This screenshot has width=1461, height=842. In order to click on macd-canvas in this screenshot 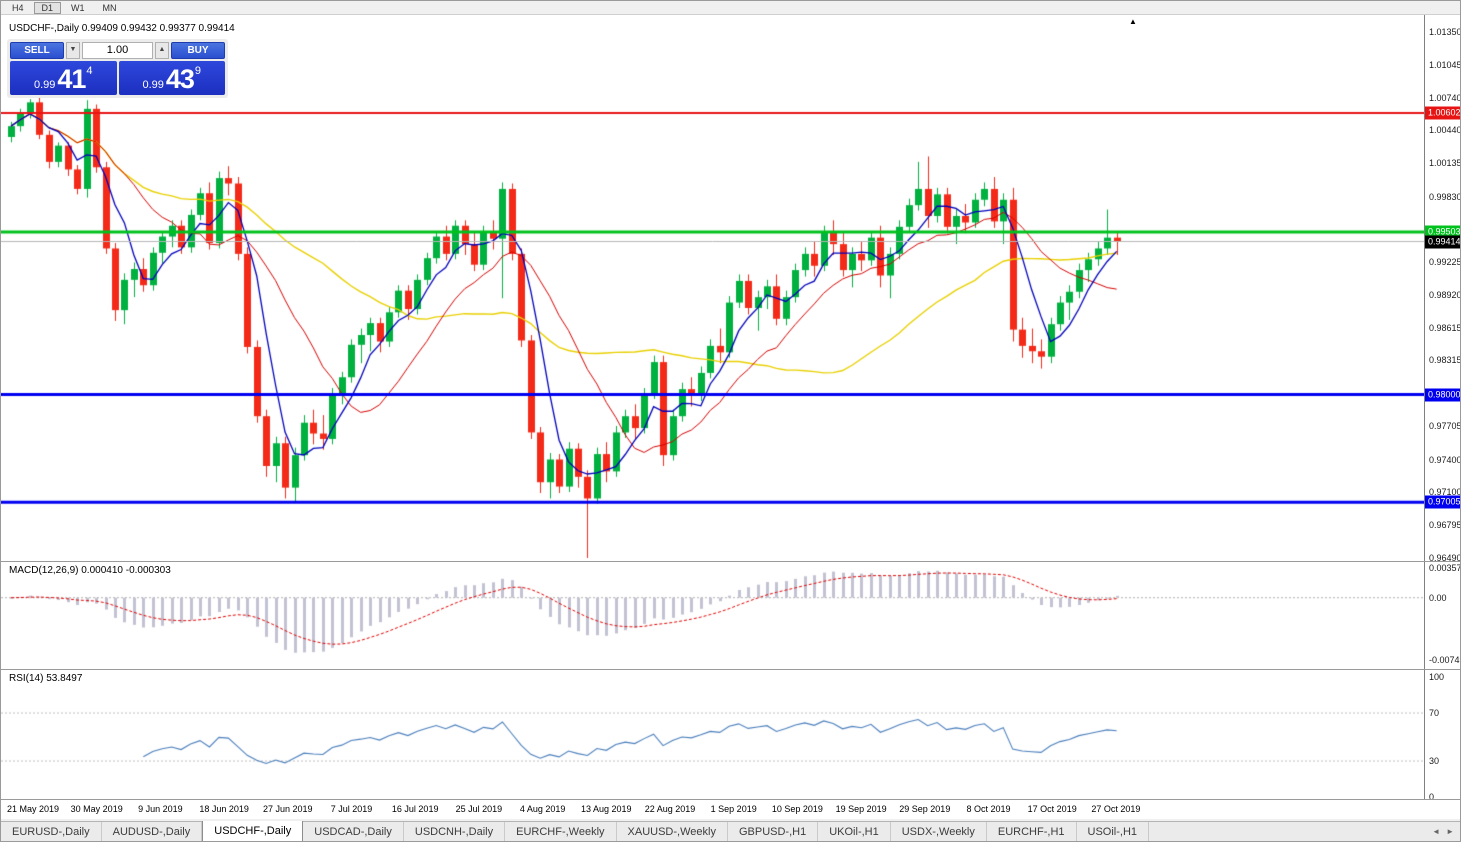, I will do `click(712, 615)`.